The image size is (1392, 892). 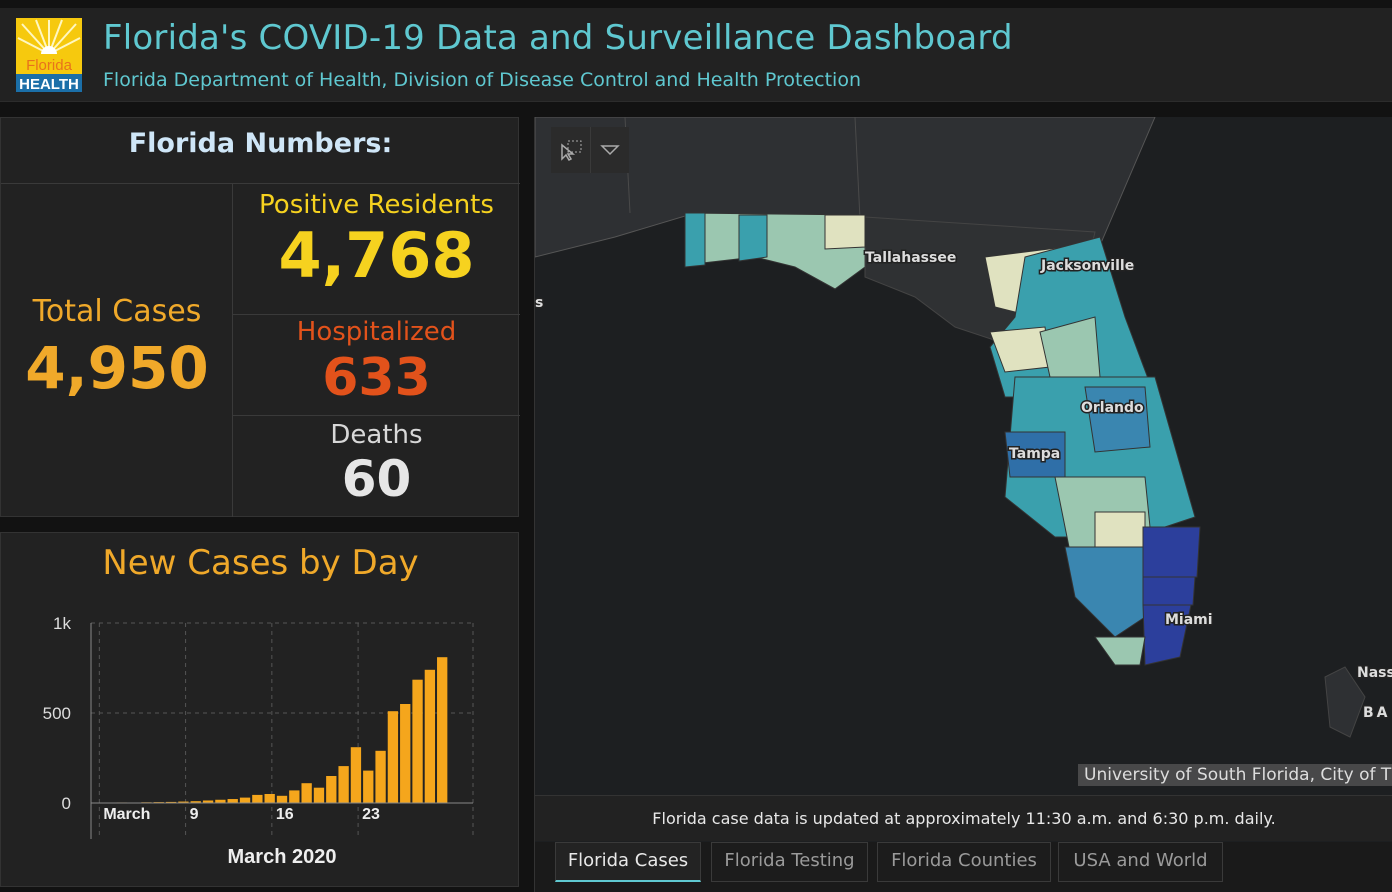 I want to click on hospitalized-box: Hospitalized 633, so click(x=376, y=365).